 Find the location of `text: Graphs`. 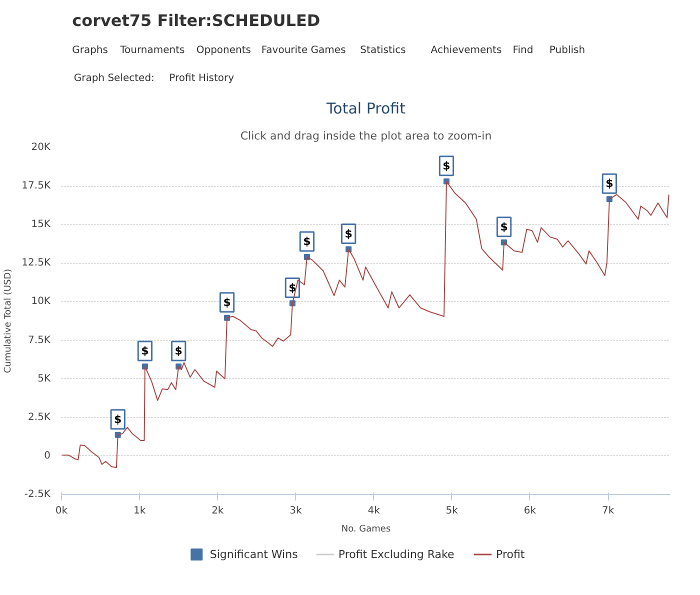

text: Graphs is located at coordinates (90, 50).